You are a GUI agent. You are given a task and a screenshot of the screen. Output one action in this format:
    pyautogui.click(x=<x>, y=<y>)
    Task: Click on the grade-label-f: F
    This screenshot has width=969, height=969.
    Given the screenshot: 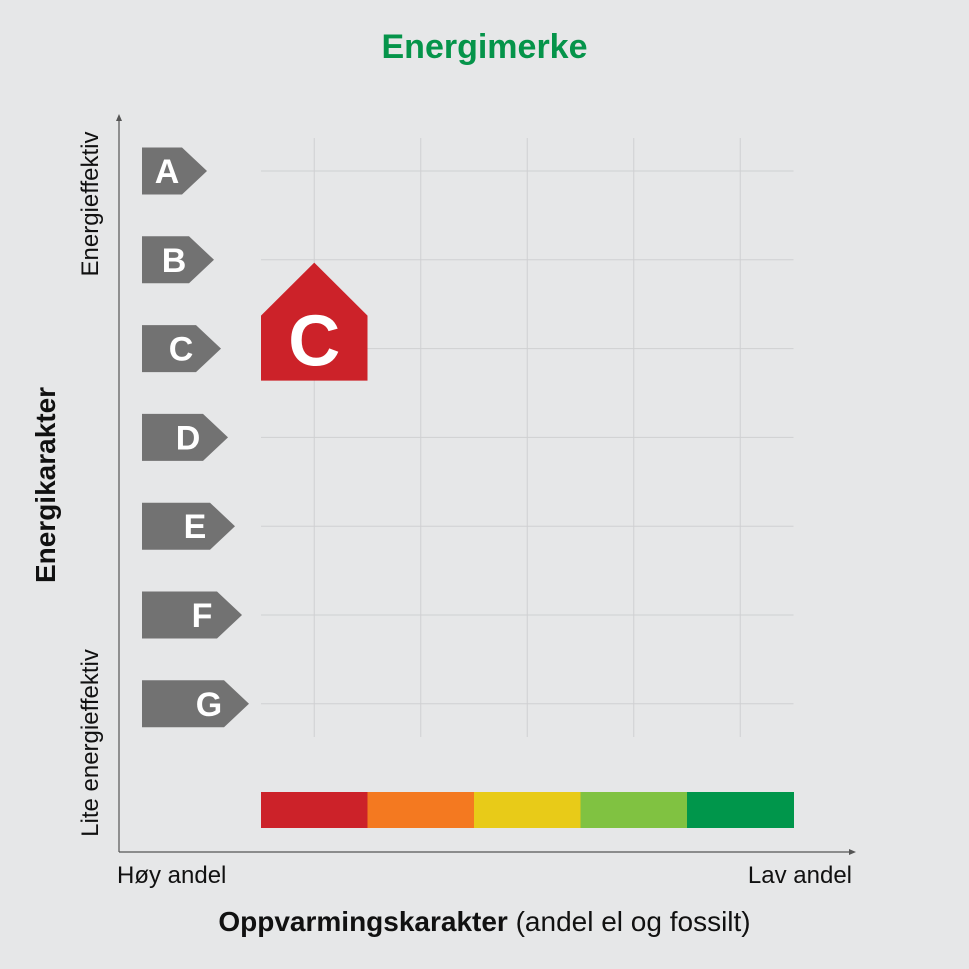 What is the action you would take?
    pyautogui.click(x=202, y=616)
    